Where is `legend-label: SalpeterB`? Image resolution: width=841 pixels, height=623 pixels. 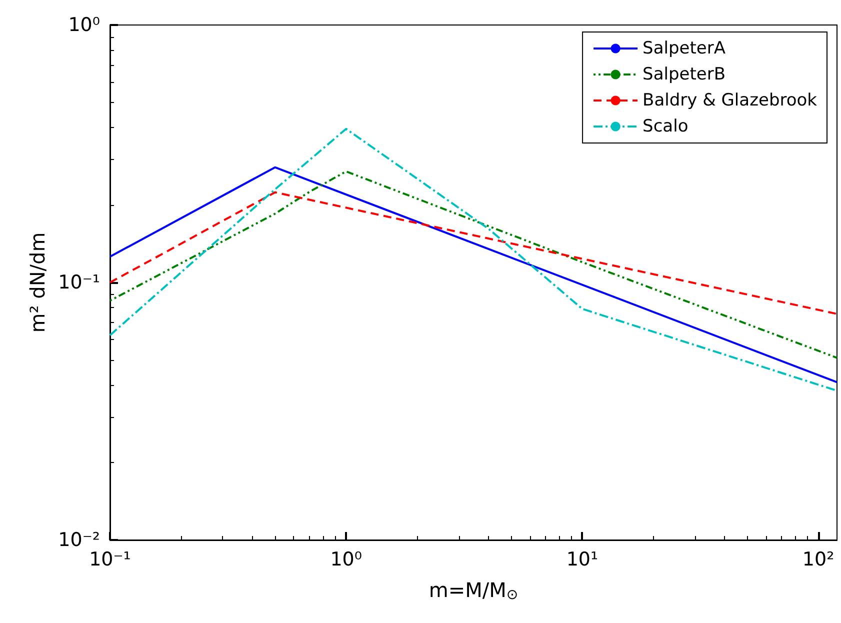
legend-label: SalpeterB is located at coordinates (684, 74).